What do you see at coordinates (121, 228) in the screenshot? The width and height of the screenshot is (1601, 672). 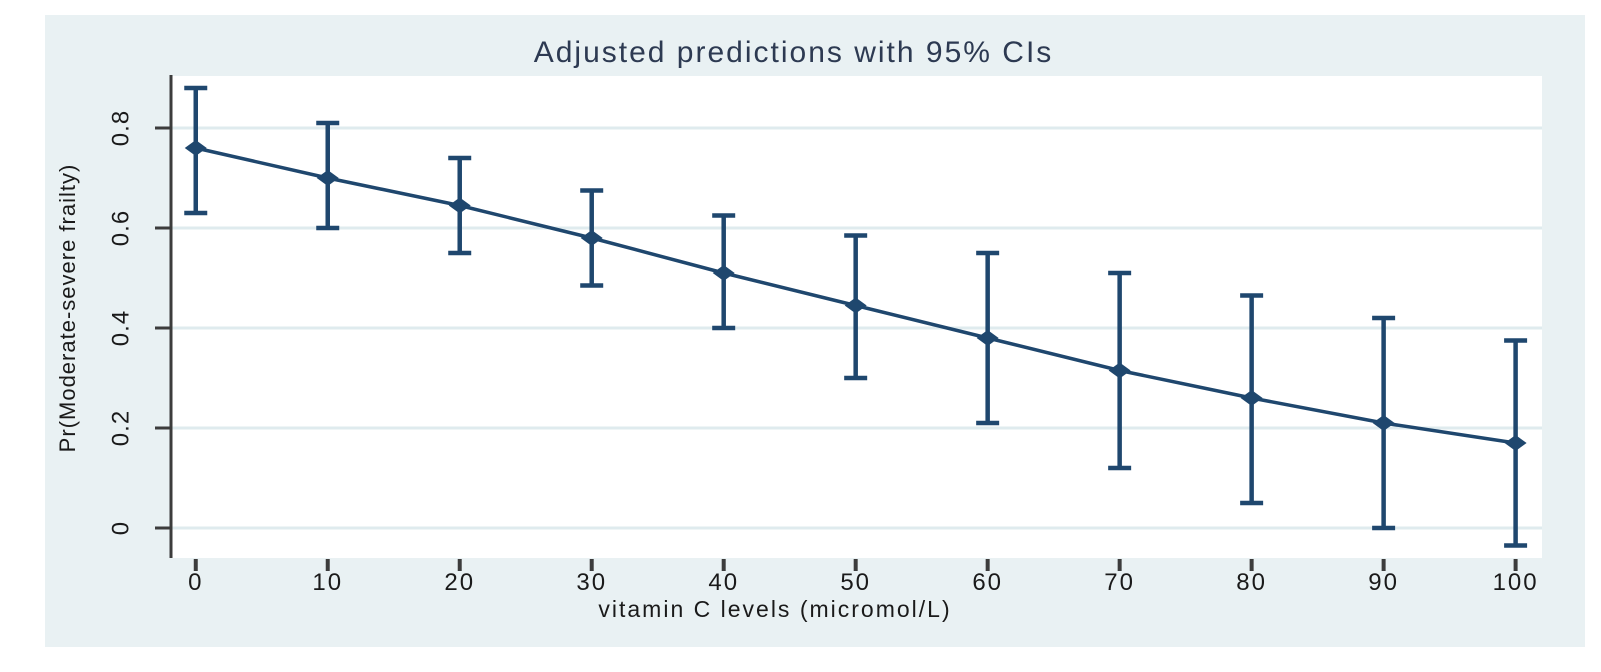 I see `y-tick-label: 0.6` at bounding box center [121, 228].